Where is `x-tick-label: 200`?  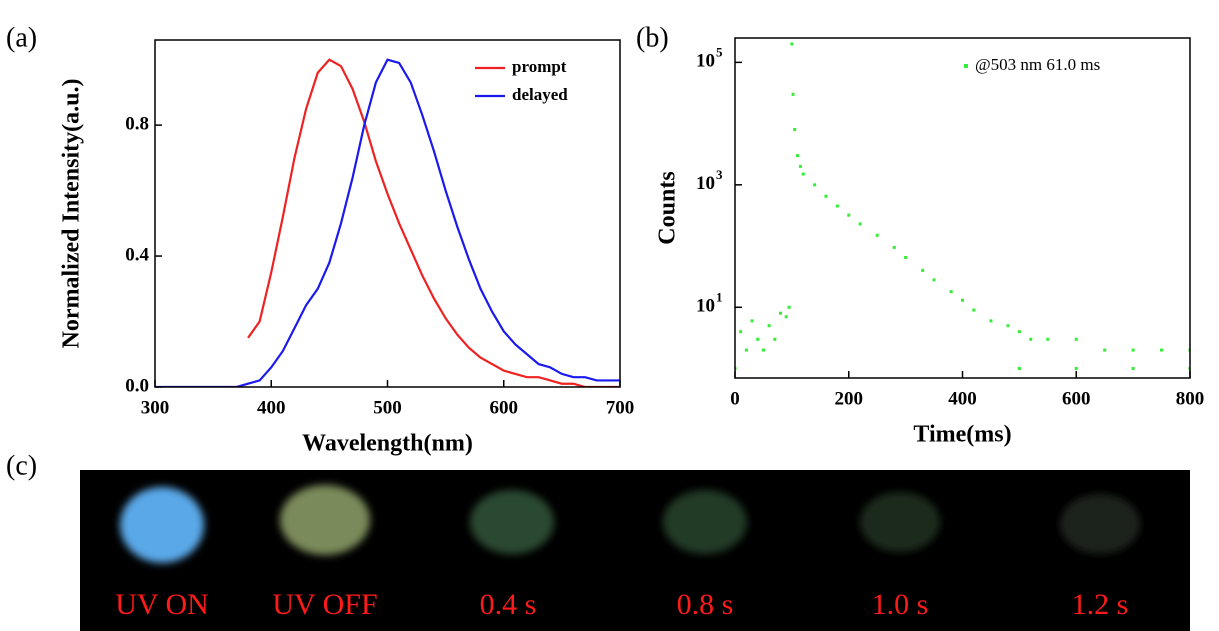
x-tick-label: 200 is located at coordinates (849, 398).